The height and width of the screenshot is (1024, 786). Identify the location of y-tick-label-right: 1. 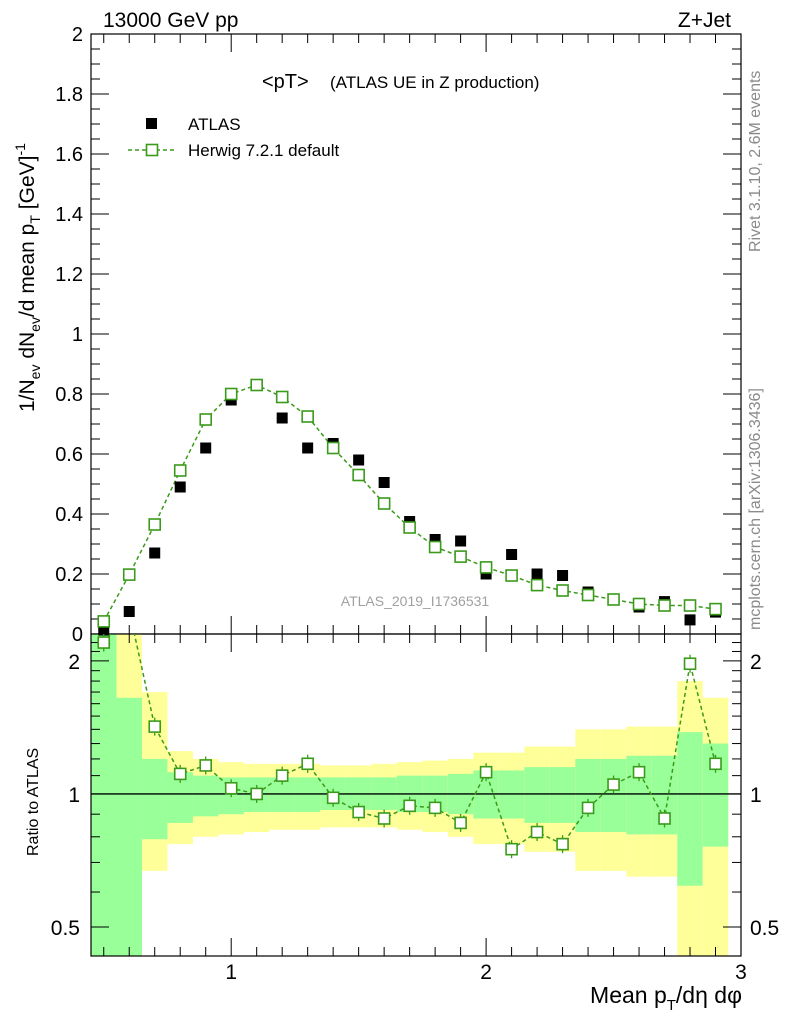
(756, 795).